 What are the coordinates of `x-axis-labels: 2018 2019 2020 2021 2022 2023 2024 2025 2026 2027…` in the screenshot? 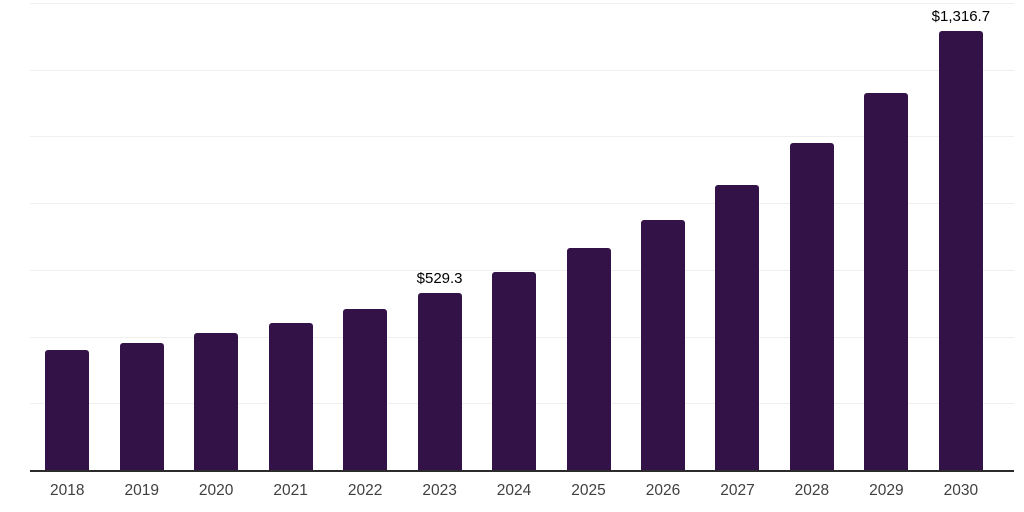 It's located at (514, 491).